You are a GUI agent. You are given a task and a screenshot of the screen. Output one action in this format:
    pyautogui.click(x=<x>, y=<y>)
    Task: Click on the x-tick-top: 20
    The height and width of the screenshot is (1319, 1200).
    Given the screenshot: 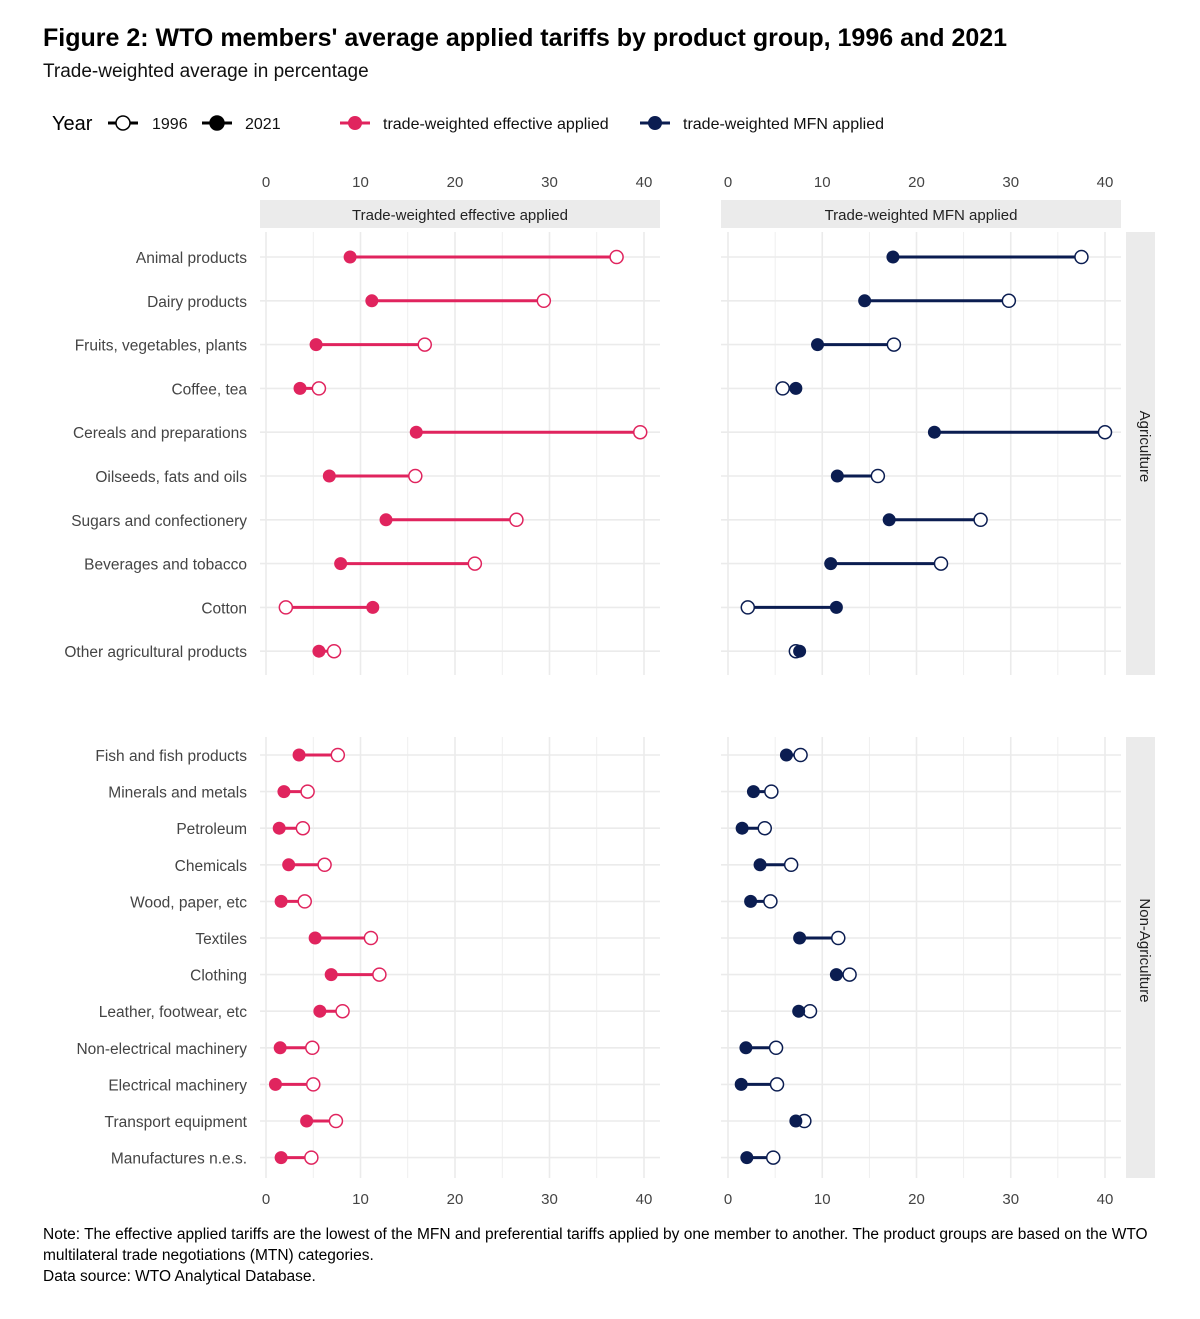 What is the action you would take?
    pyautogui.click(x=455, y=182)
    